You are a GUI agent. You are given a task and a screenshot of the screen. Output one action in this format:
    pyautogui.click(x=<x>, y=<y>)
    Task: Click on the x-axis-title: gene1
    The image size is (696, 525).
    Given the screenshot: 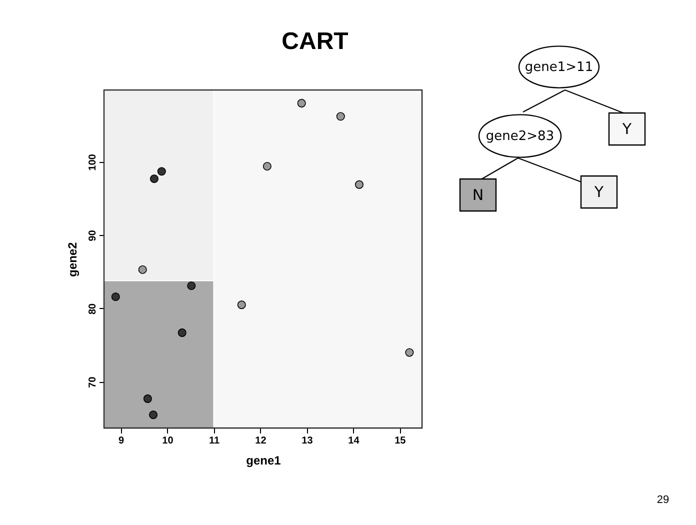 What is the action you would take?
    pyautogui.click(x=264, y=461)
    